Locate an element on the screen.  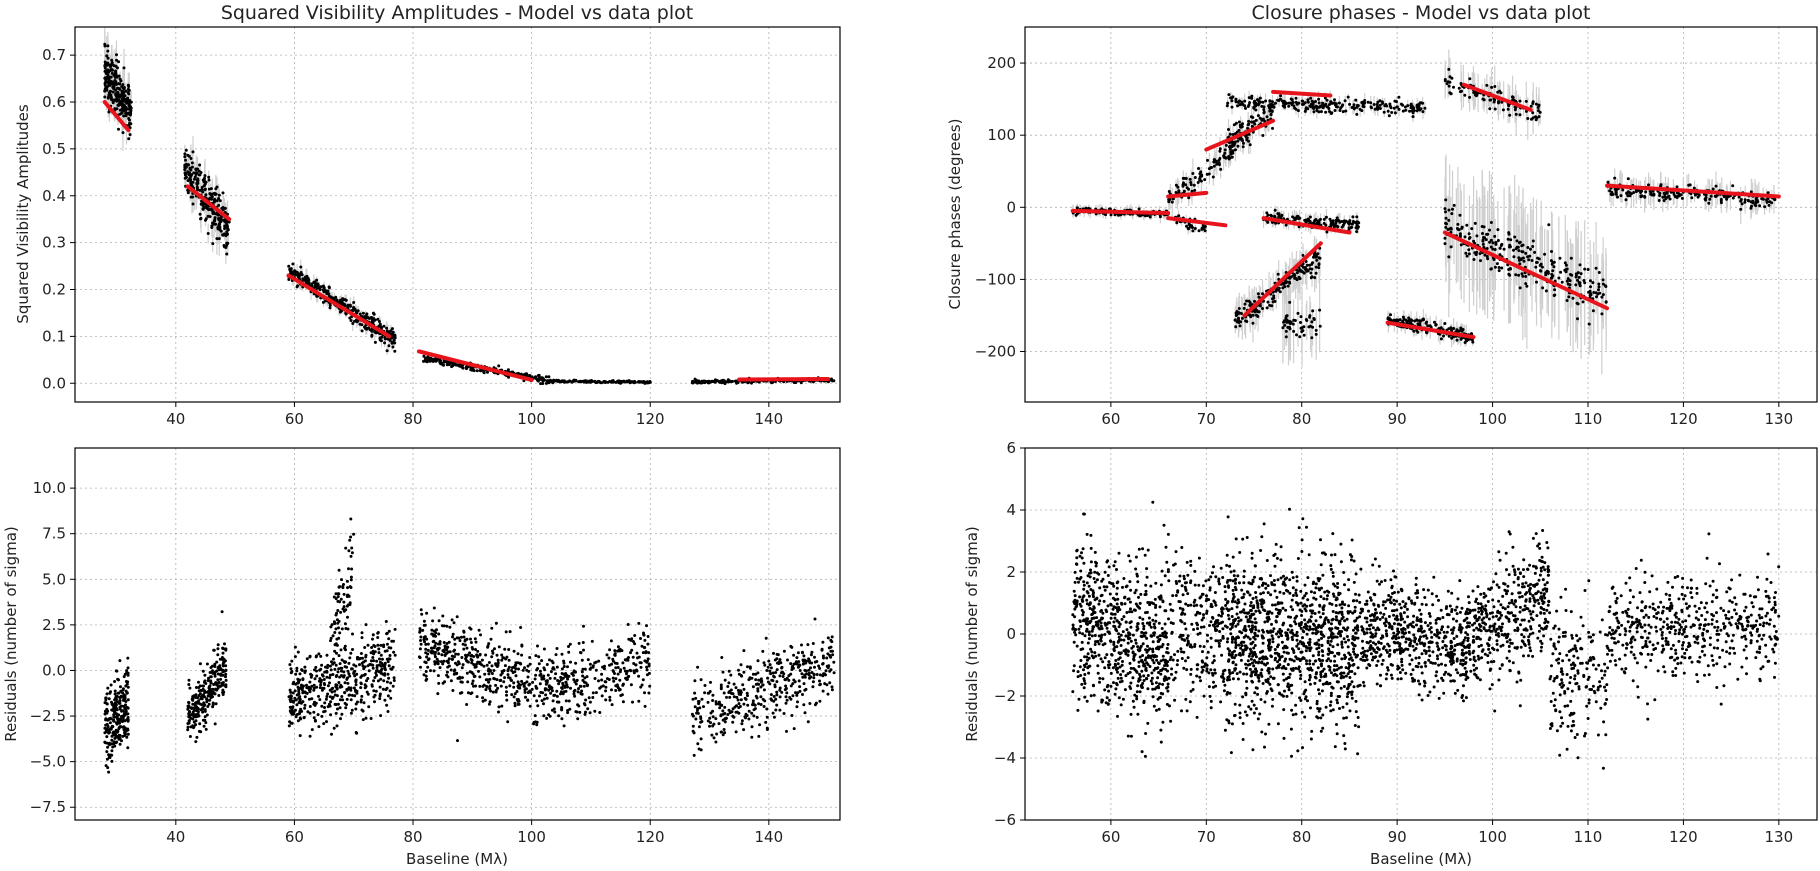
y-tick: 0.0 is located at coordinates (58, 383).